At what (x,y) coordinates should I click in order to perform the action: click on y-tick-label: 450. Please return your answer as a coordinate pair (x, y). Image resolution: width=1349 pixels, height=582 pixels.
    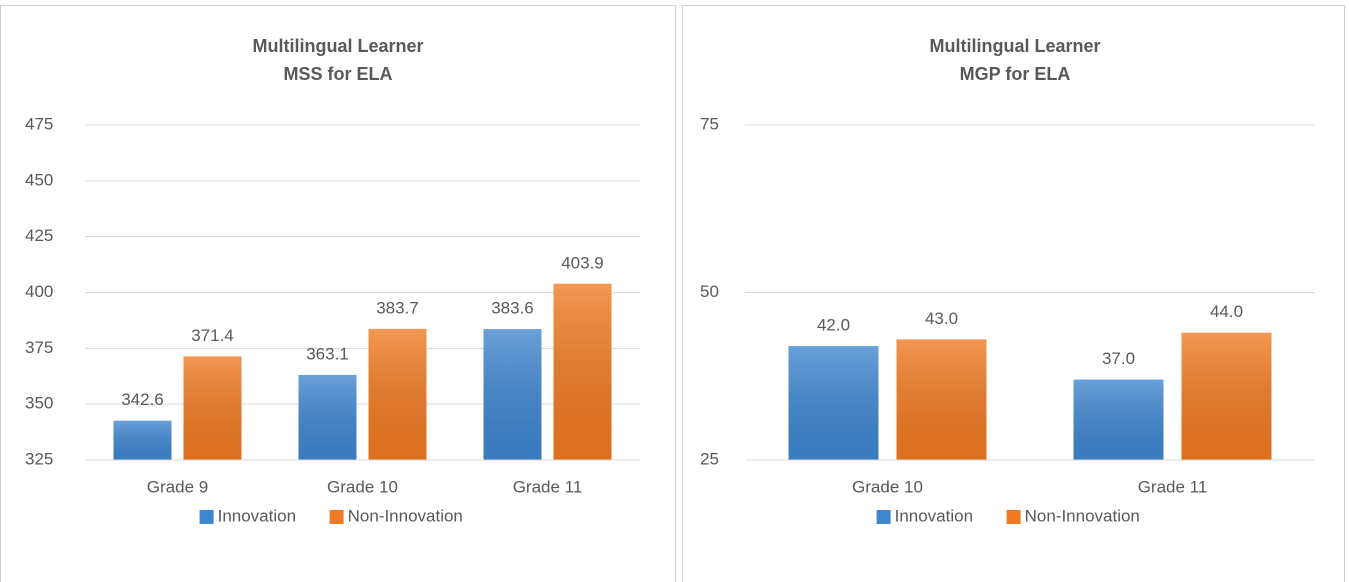
    Looking at the image, I should click on (39, 179).